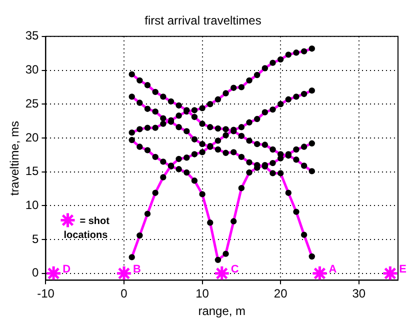 This screenshot has width=420, height=327. Describe the element at coordinates (137, 269) in the screenshot. I see `annotation: B` at that location.